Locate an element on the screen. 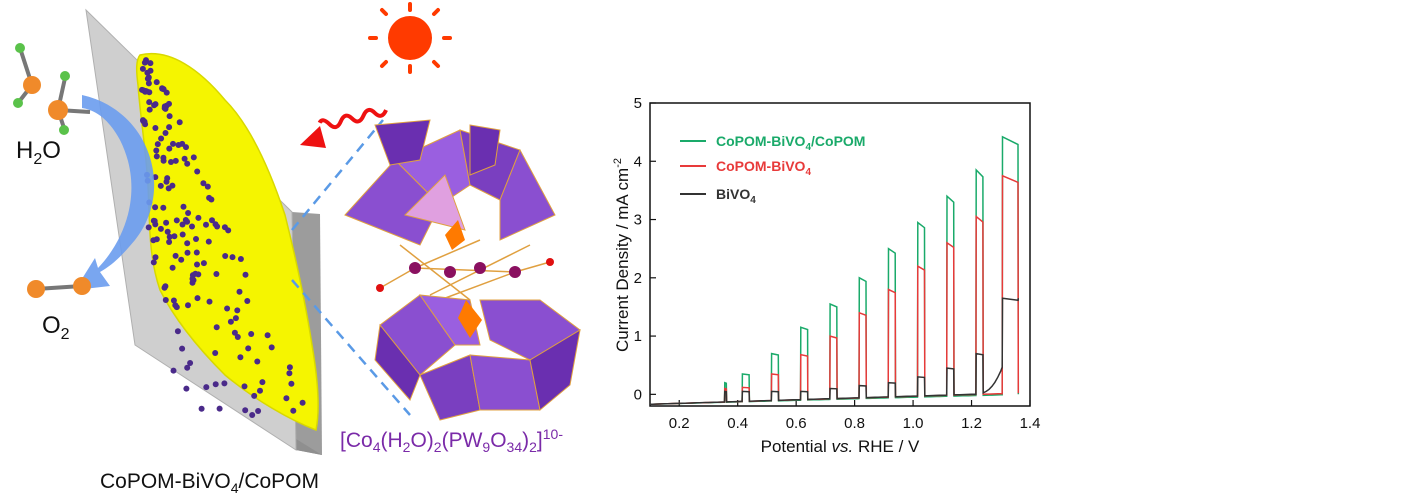 Image resolution: width=1405 pixels, height=497 pixels. series-line-copom-bivo4 is located at coordinates (834, 290).